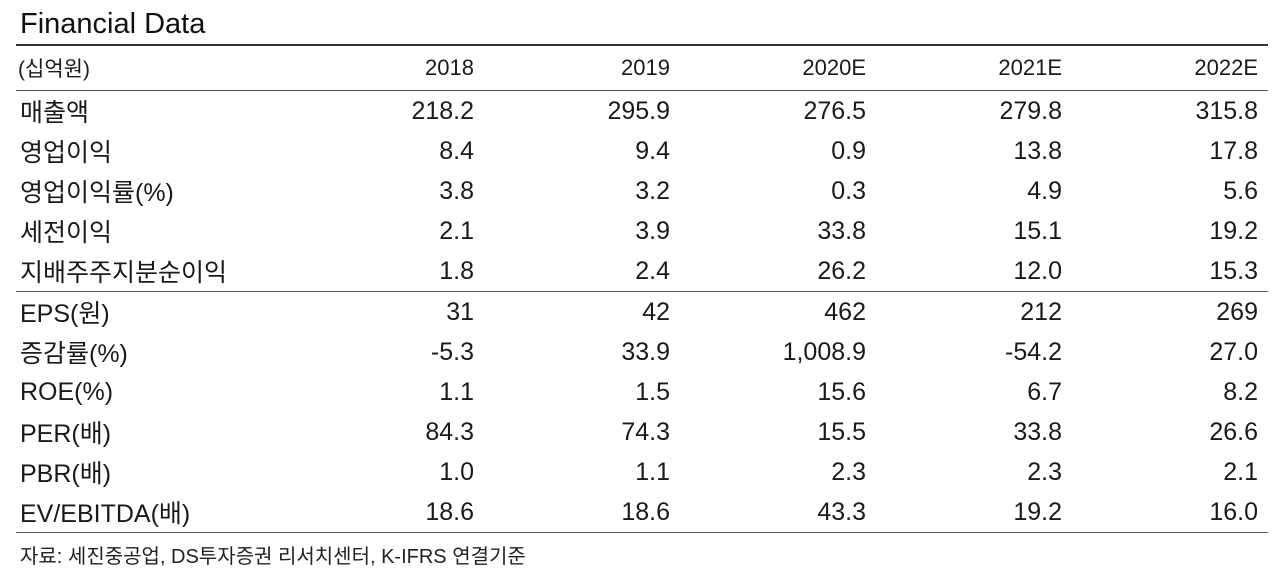  What do you see at coordinates (1233, 150) in the screenshot?
I see `table-cell: 17.8` at bounding box center [1233, 150].